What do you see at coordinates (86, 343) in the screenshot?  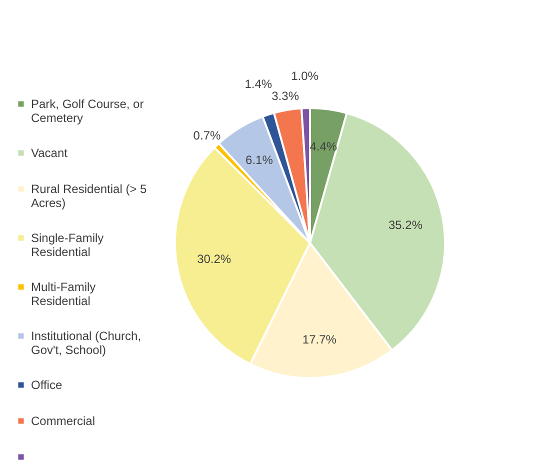 I see `legend-label: Institutional (Church, Gov't, School)` at bounding box center [86, 343].